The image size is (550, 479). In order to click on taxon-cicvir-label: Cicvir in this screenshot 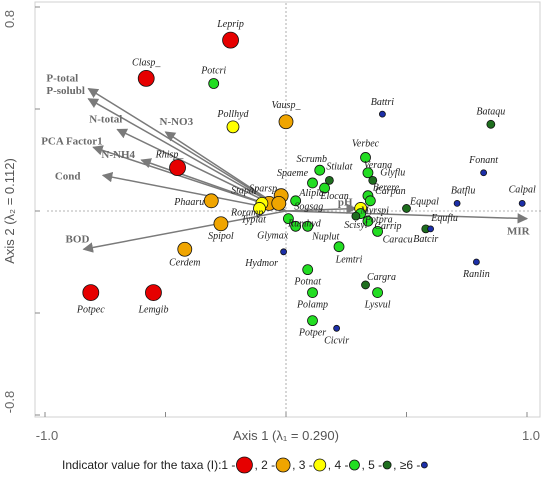, I will do `click(336, 340)`.